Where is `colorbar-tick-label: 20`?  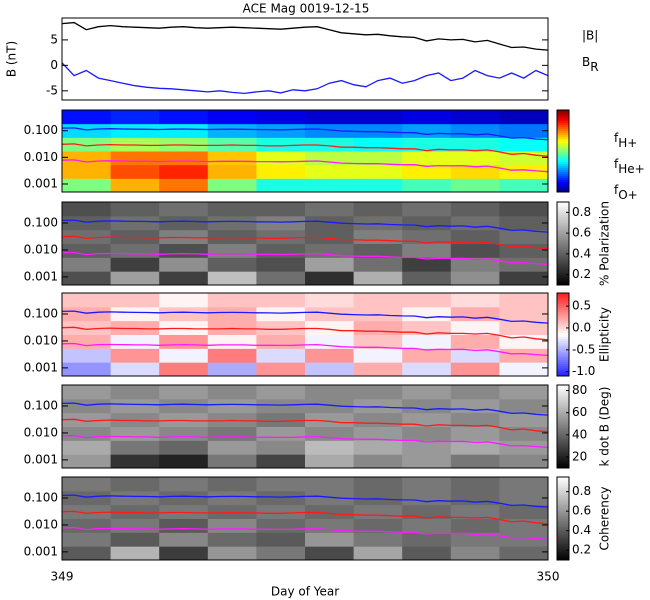 colorbar-tick-label: 20 is located at coordinates (579, 456).